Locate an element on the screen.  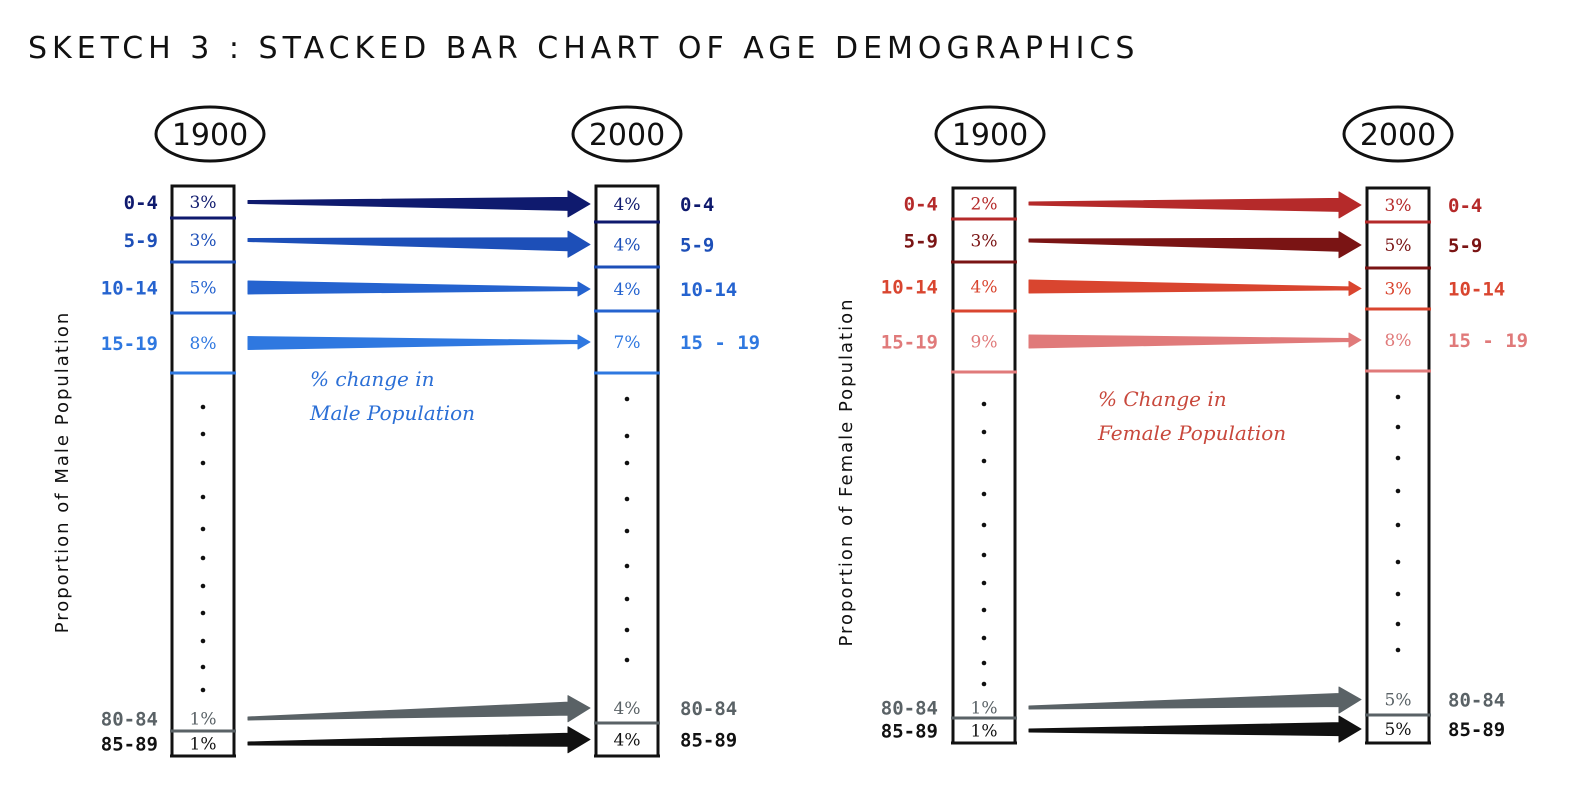
pct-value-2000: 3% is located at coordinates (1398, 290).